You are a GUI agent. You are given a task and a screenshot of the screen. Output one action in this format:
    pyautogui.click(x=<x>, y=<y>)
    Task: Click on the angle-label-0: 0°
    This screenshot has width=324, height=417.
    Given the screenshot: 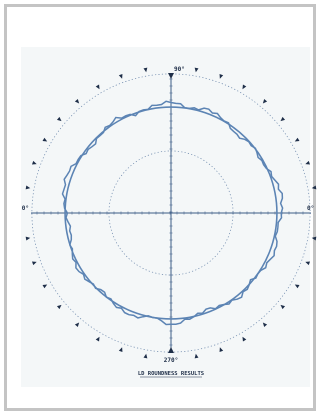 What is the action you would take?
    pyautogui.click(x=310, y=208)
    